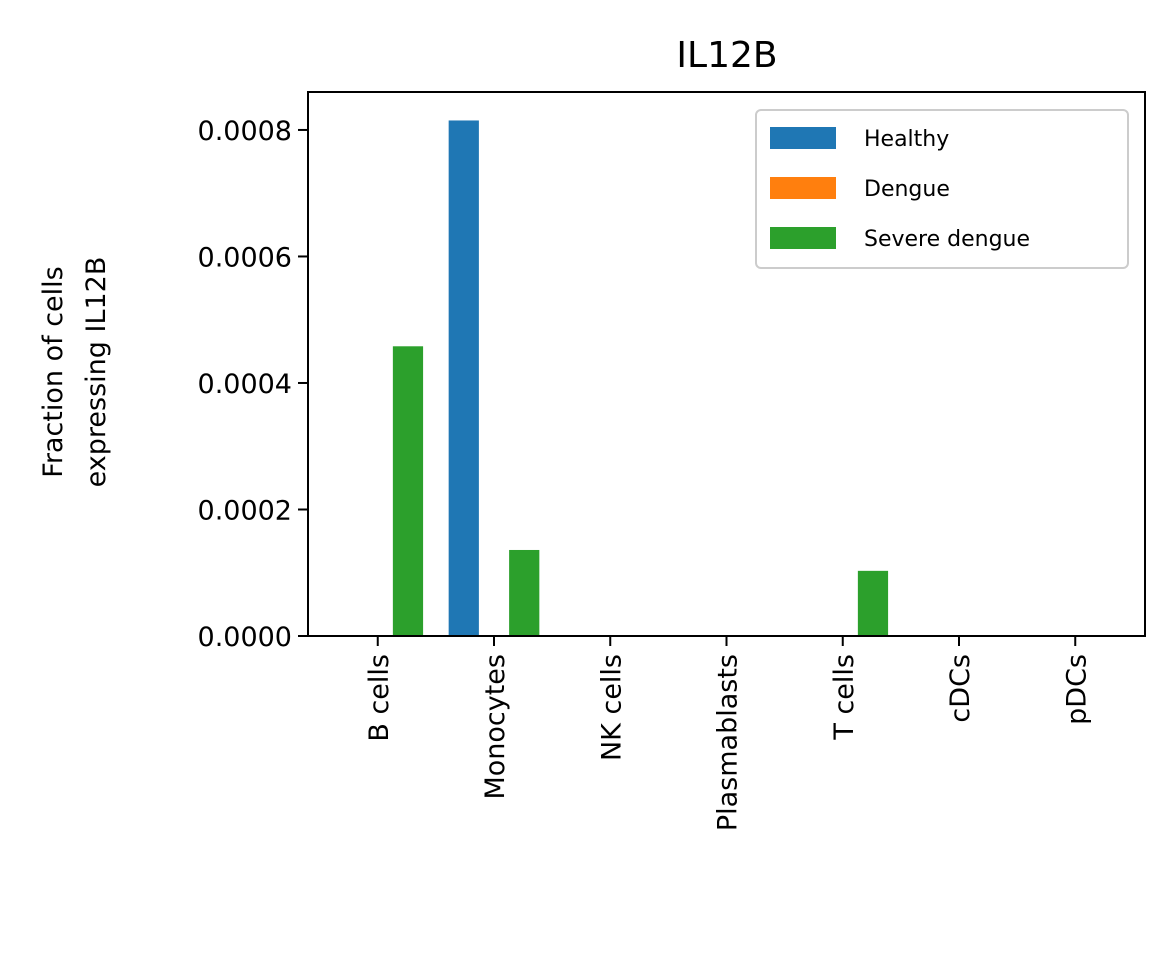  What do you see at coordinates (245, 510) in the screenshot?
I see `y-tick-label: 0.0002` at bounding box center [245, 510].